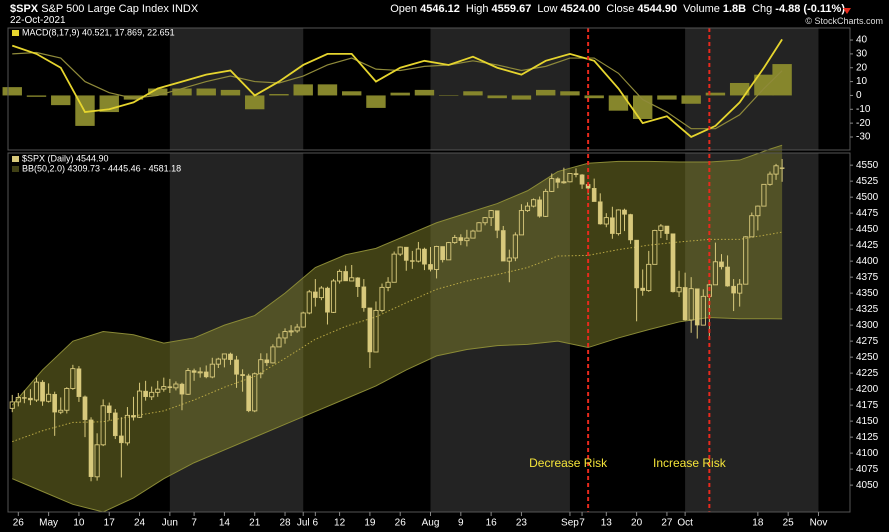 This screenshot has width=889, height=532. I want to click on change-arrow, so click(847, 11).